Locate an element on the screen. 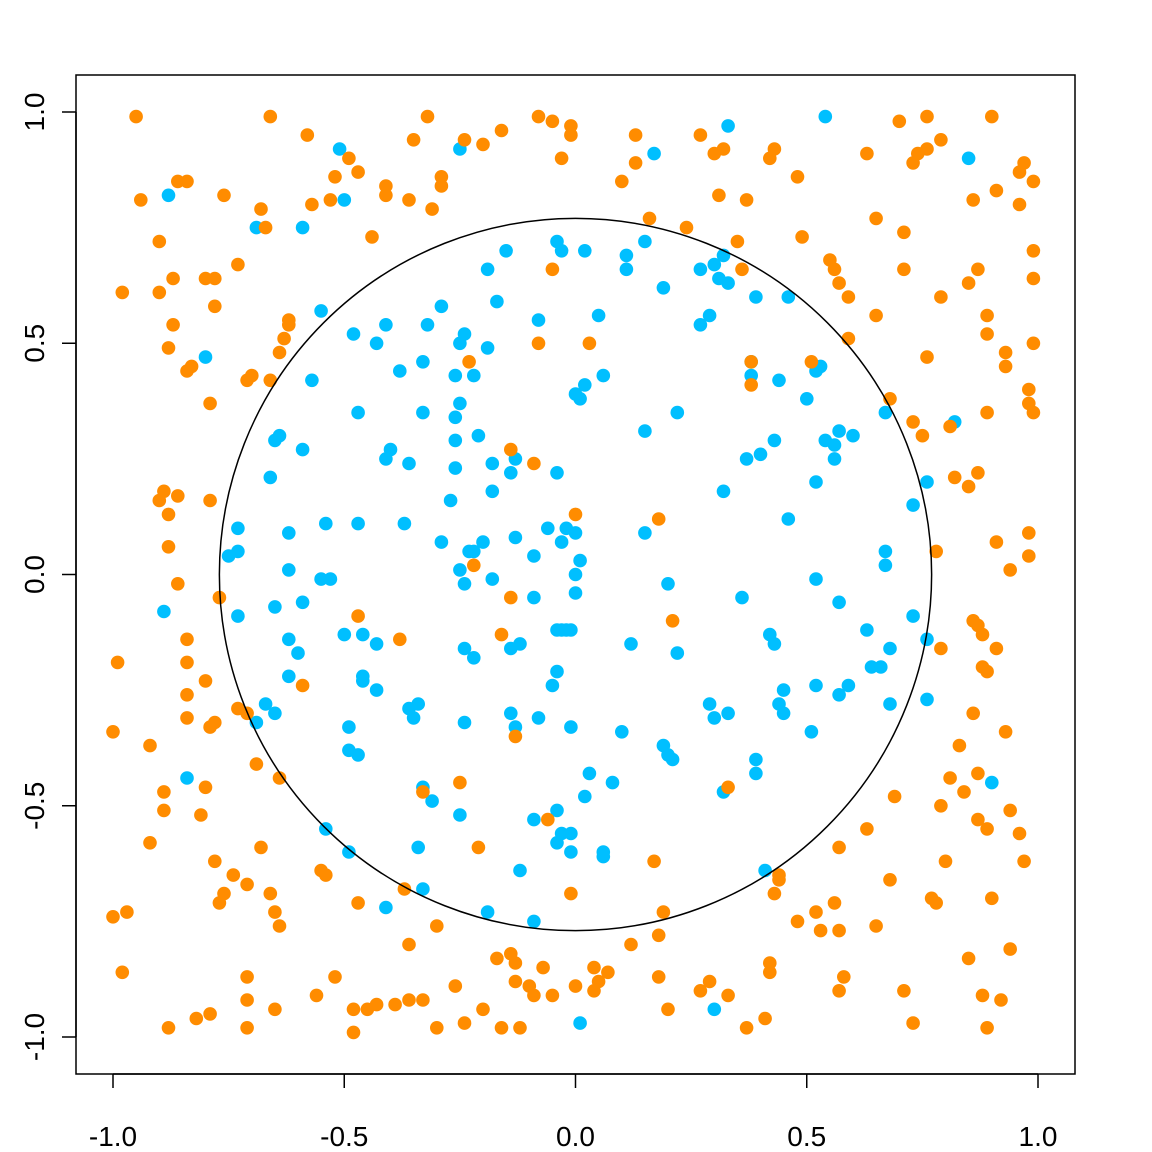 This screenshot has height=1152, width=1152. x-tick-label: -1.0 is located at coordinates (113, 1136).